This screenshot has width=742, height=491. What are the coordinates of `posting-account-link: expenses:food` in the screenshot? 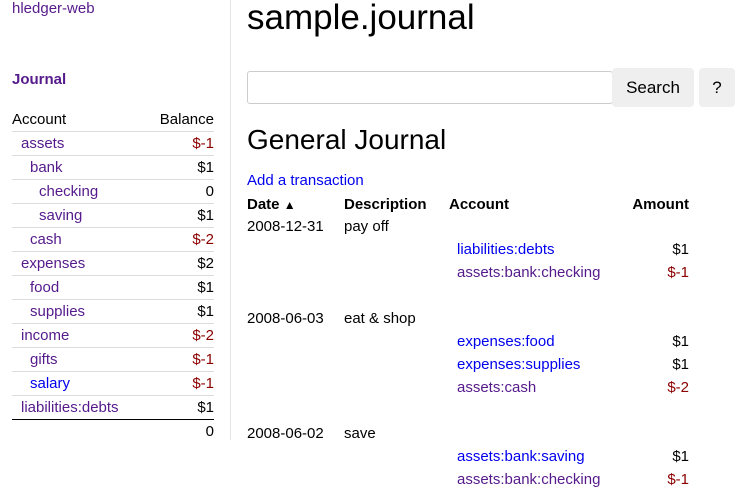 It's located at (506, 341).